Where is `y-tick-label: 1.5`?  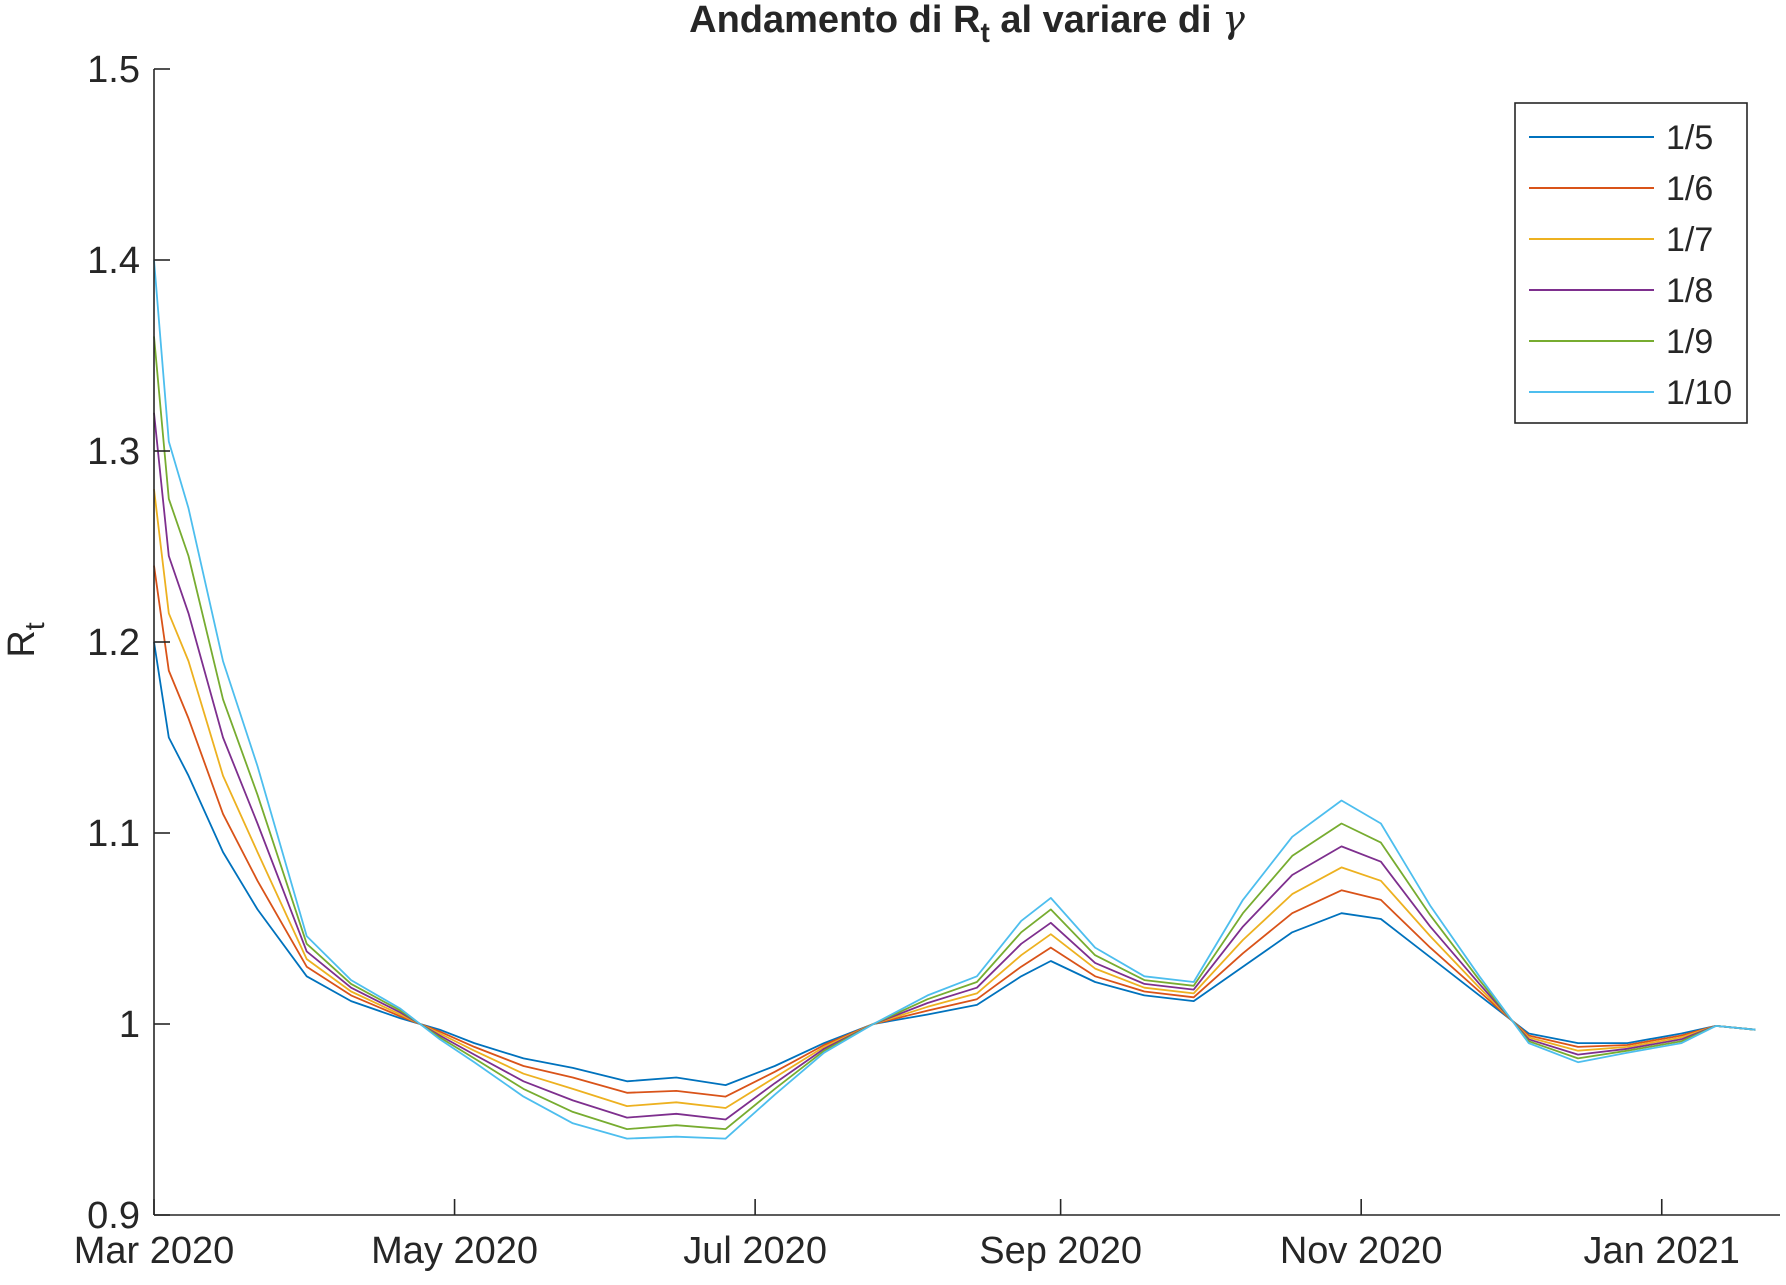 y-tick-label: 1.5 is located at coordinates (113, 70).